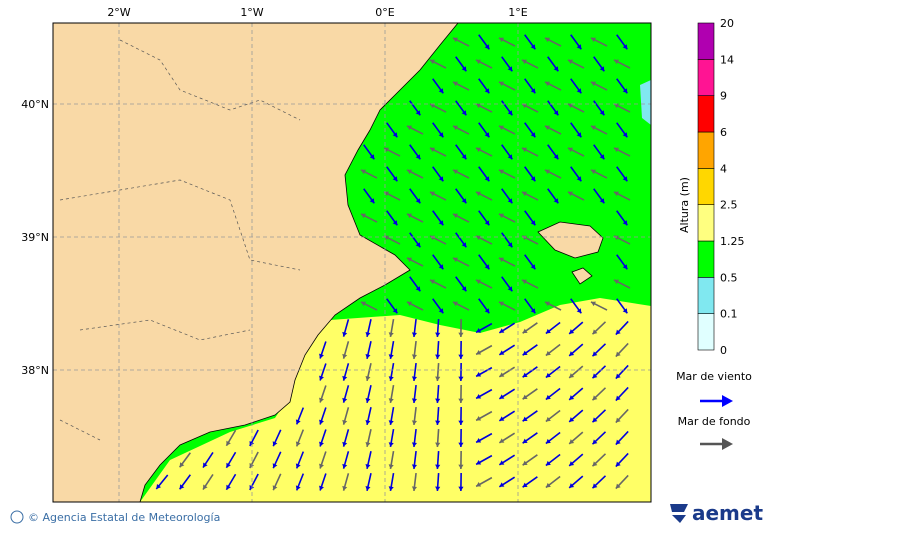 The image size is (900, 533). I want to click on lon-label: 0°E, so click(384, 12).